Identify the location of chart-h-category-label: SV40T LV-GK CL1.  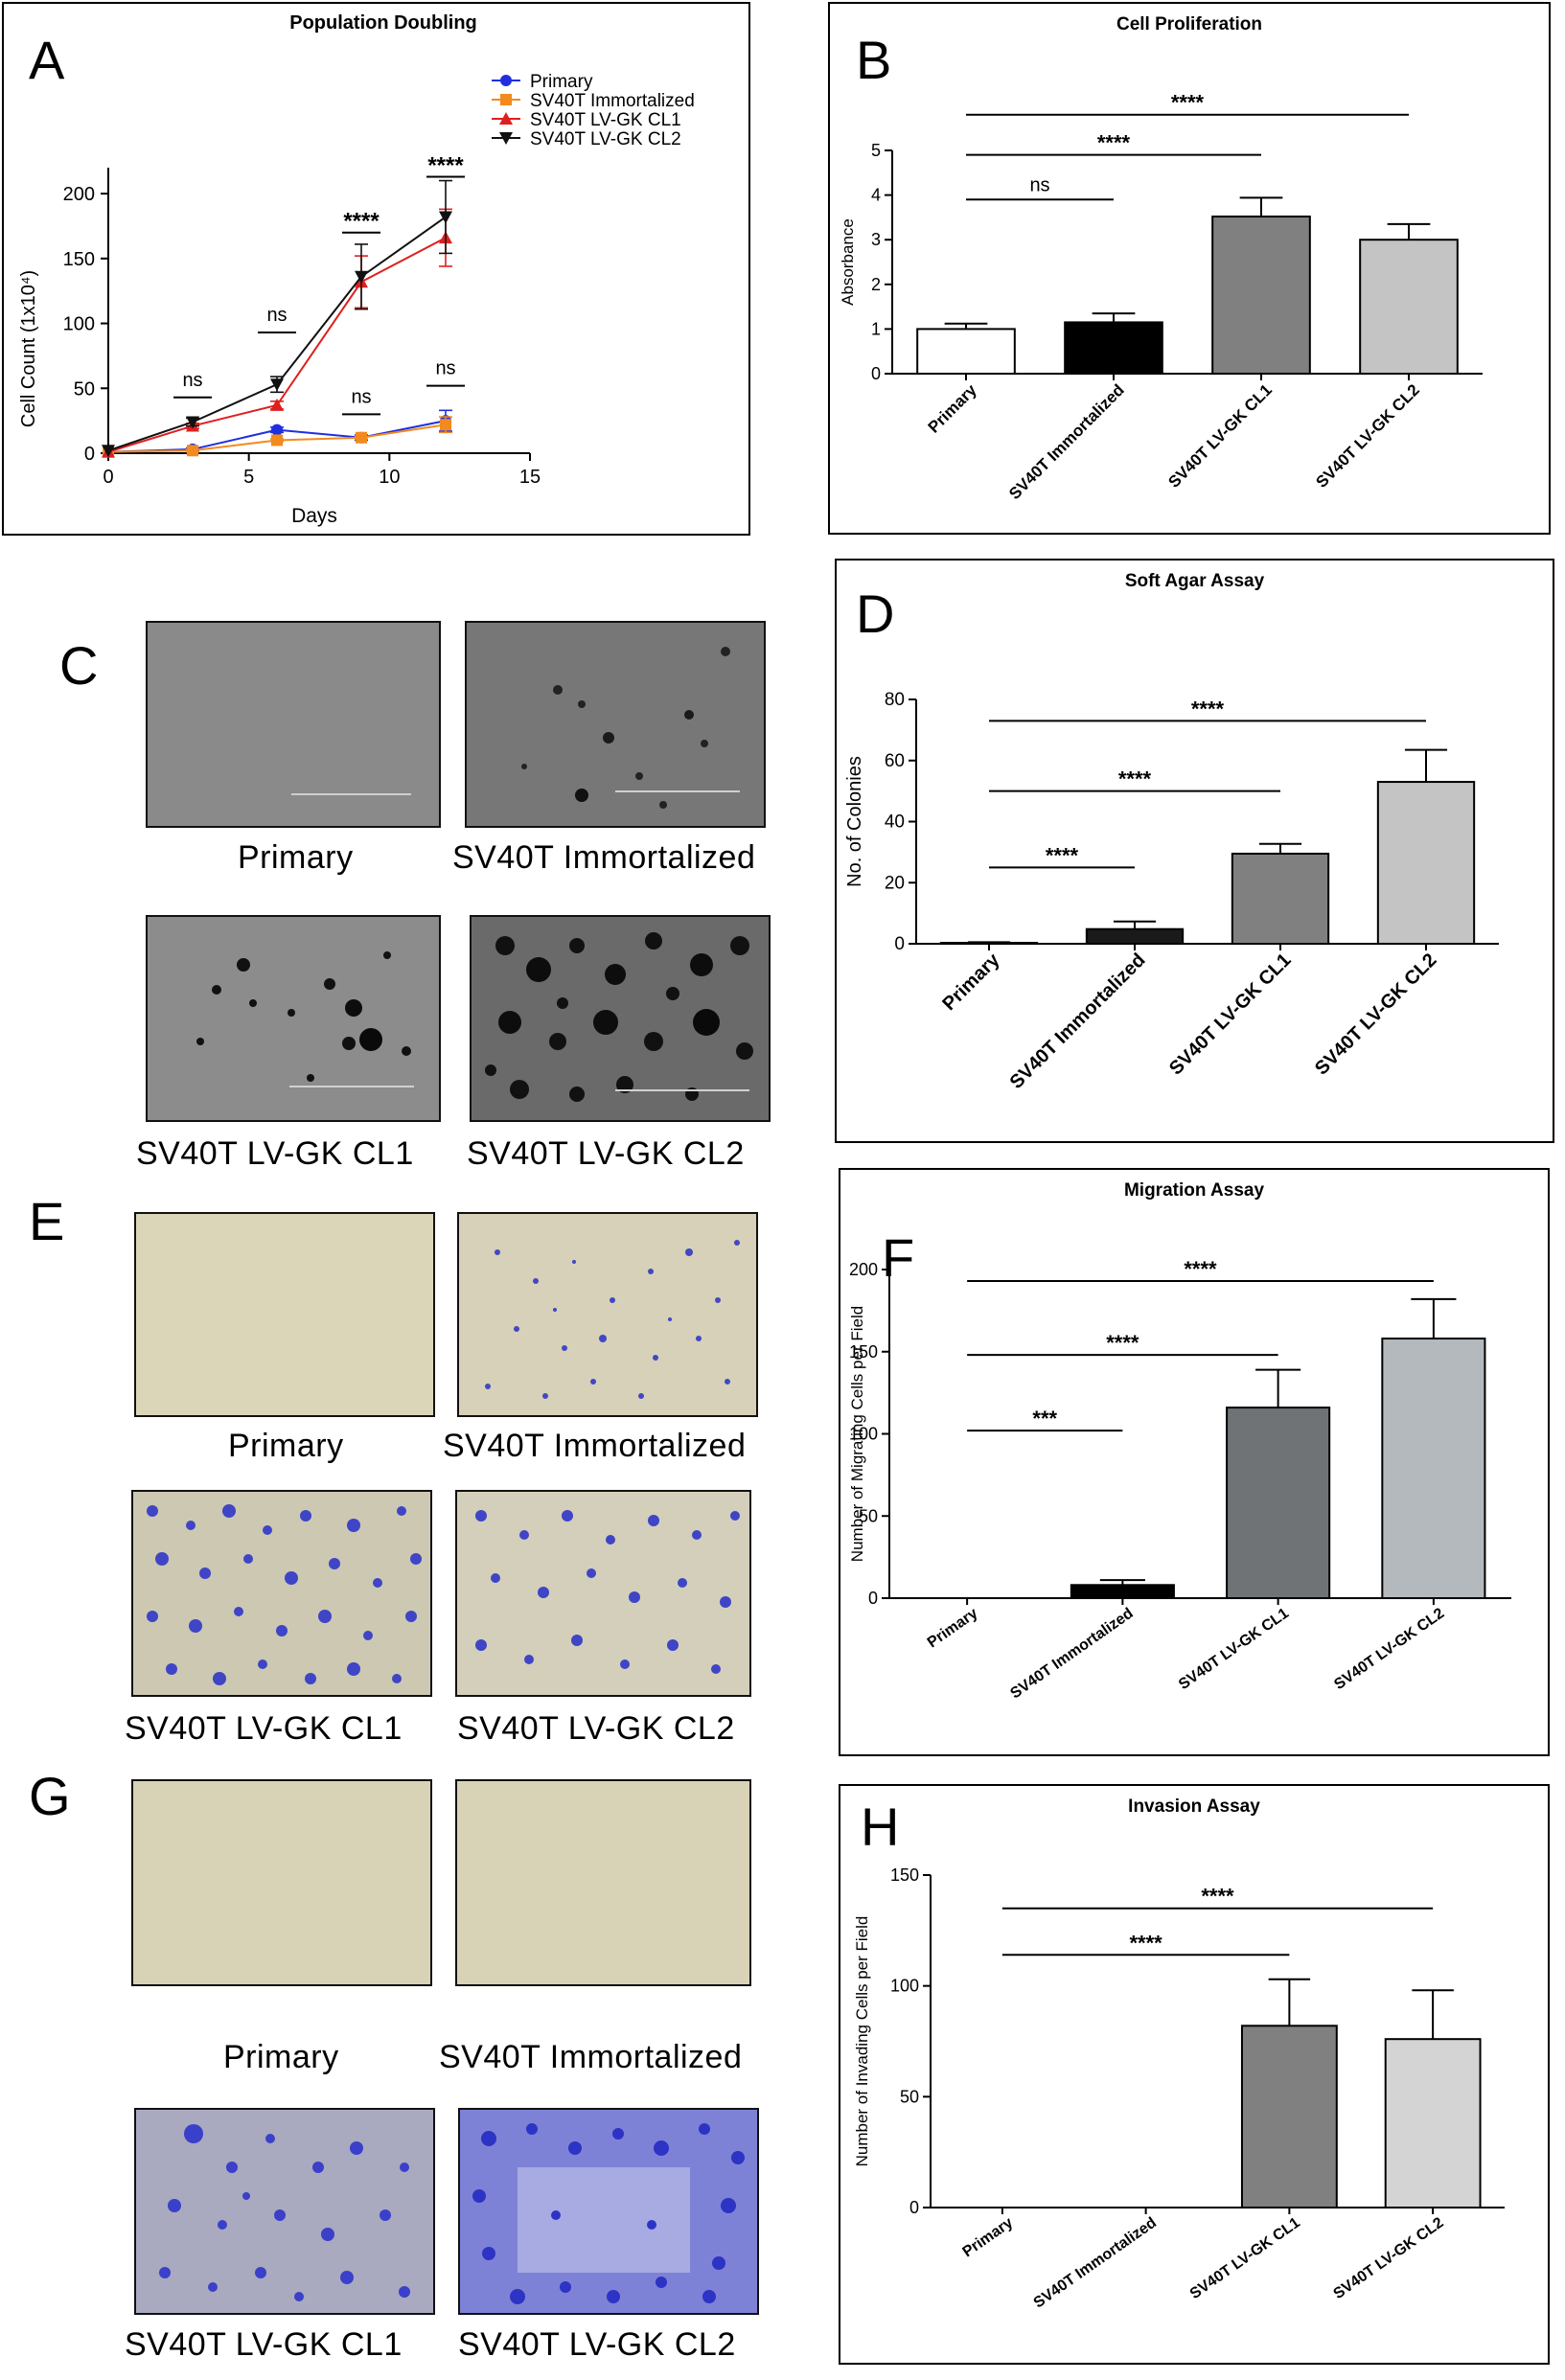
(1245, 2258).